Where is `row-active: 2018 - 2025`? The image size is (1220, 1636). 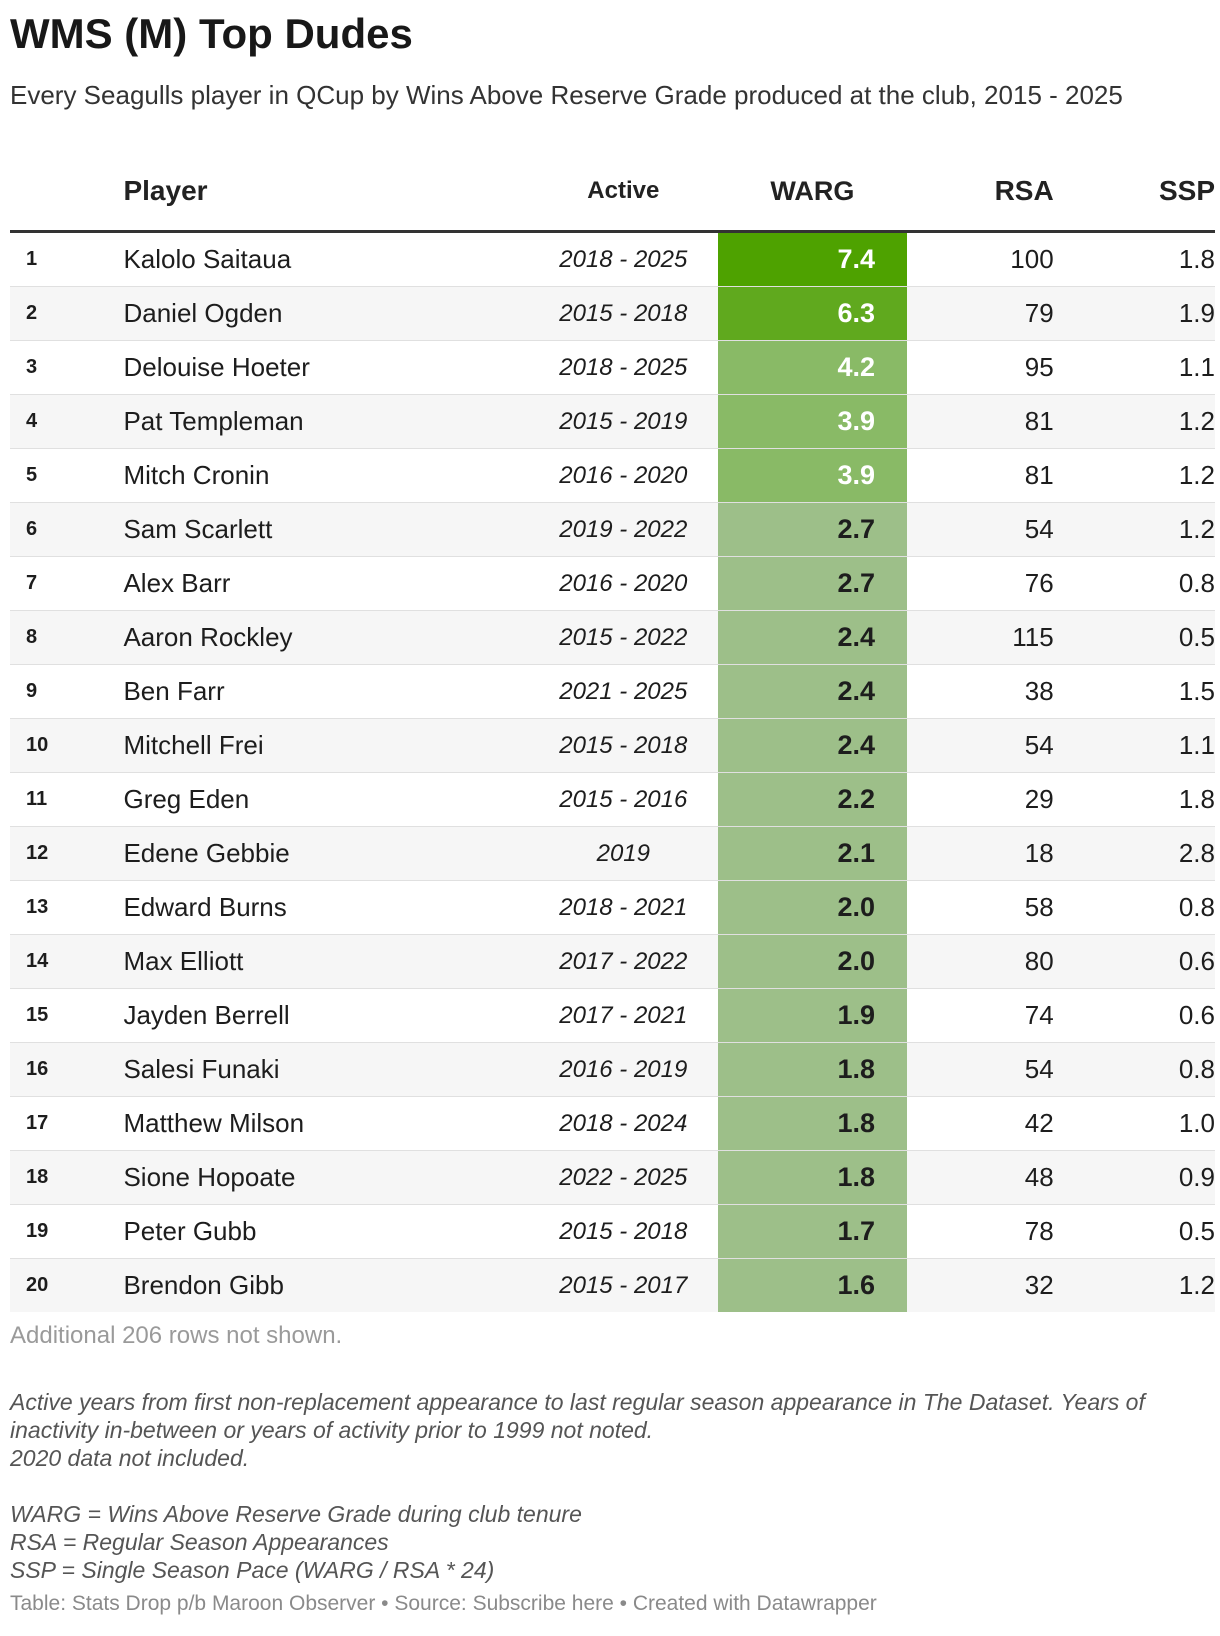
row-active: 2018 - 2025 is located at coordinates (623, 367).